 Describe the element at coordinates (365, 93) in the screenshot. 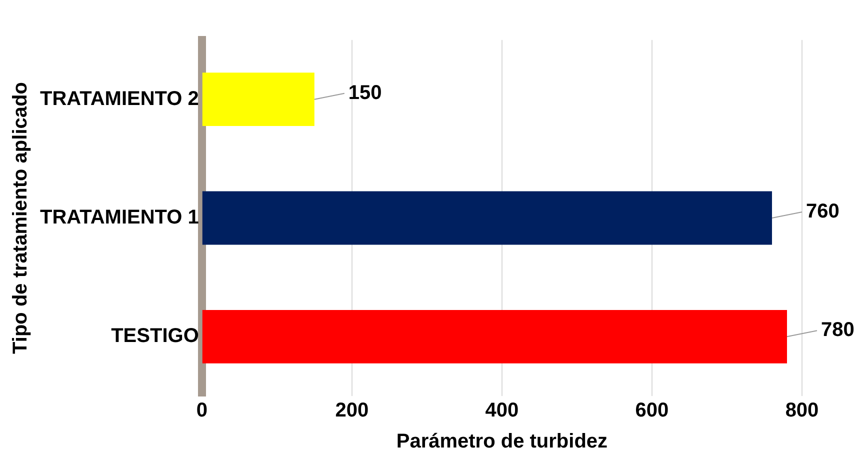

I see `data-label: 150` at that location.